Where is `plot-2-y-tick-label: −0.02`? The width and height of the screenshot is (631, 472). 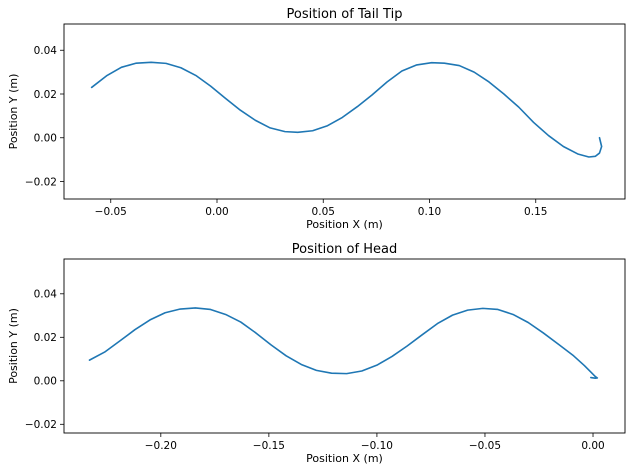 plot-2-y-tick-label: −0.02 is located at coordinates (41, 425).